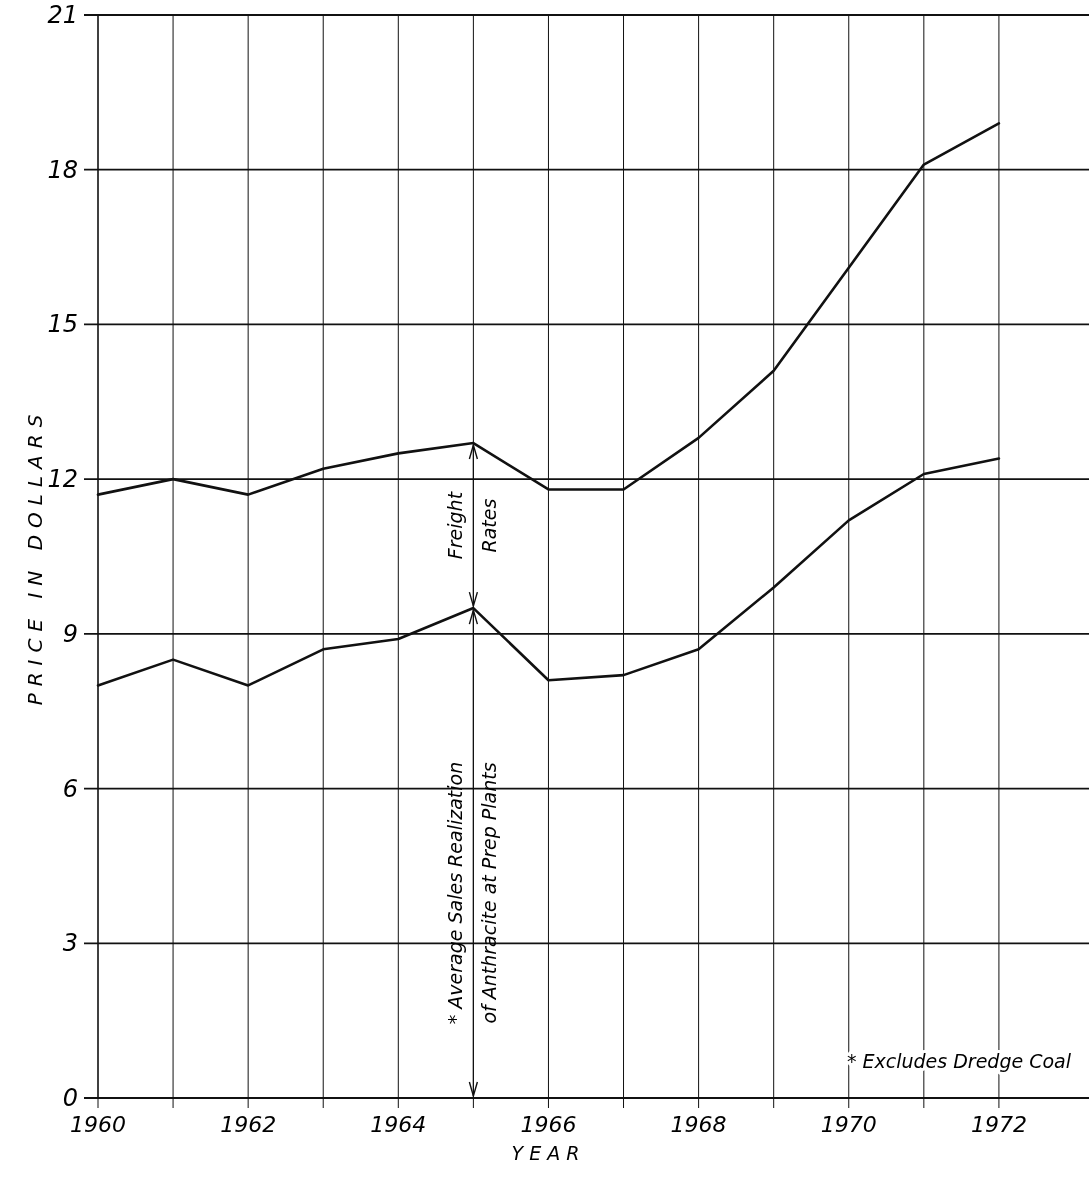 The image size is (1089, 1178). Describe the element at coordinates (70, 788) in the screenshot. I see `y-tick-label: 6` at that location.